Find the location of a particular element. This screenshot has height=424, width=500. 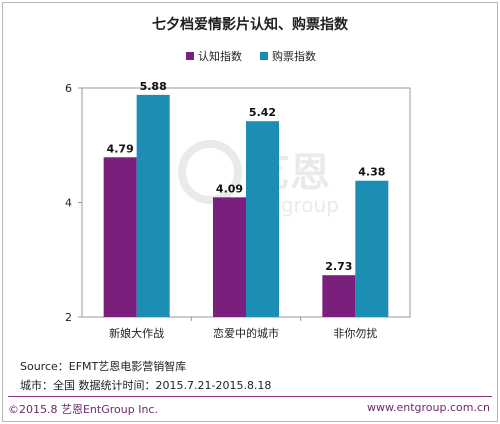

watermark-circle is located at coordinates (210, 172).